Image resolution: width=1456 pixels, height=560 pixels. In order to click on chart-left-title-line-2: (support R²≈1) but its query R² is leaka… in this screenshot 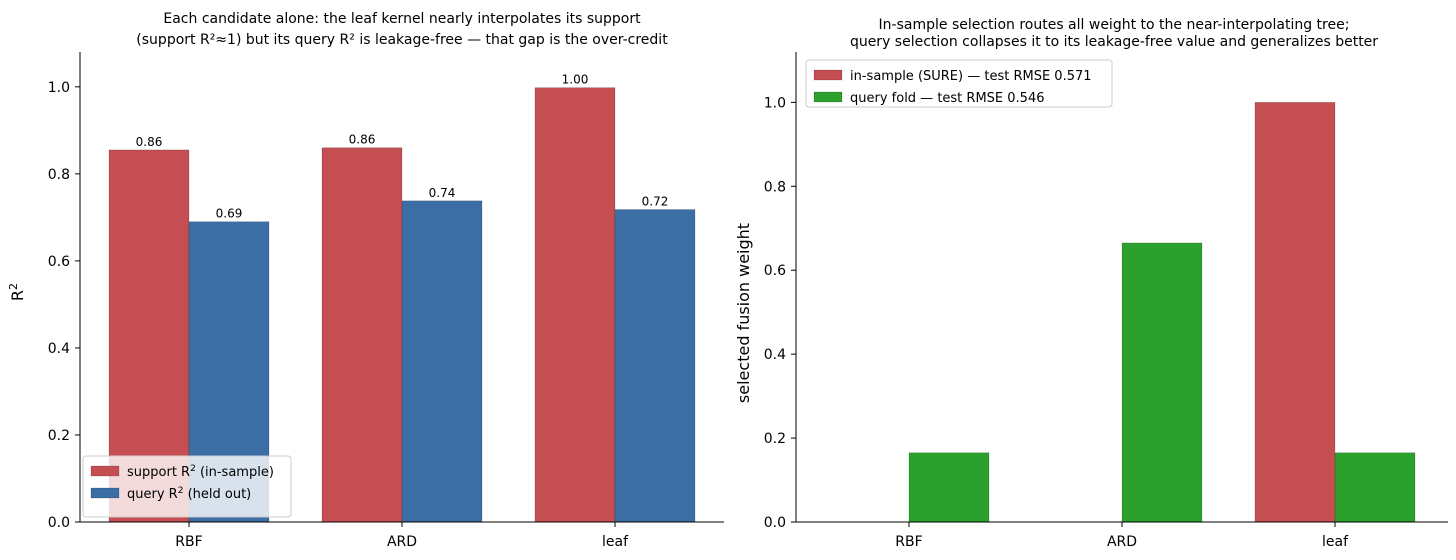, I will do `click(402, 40)`.